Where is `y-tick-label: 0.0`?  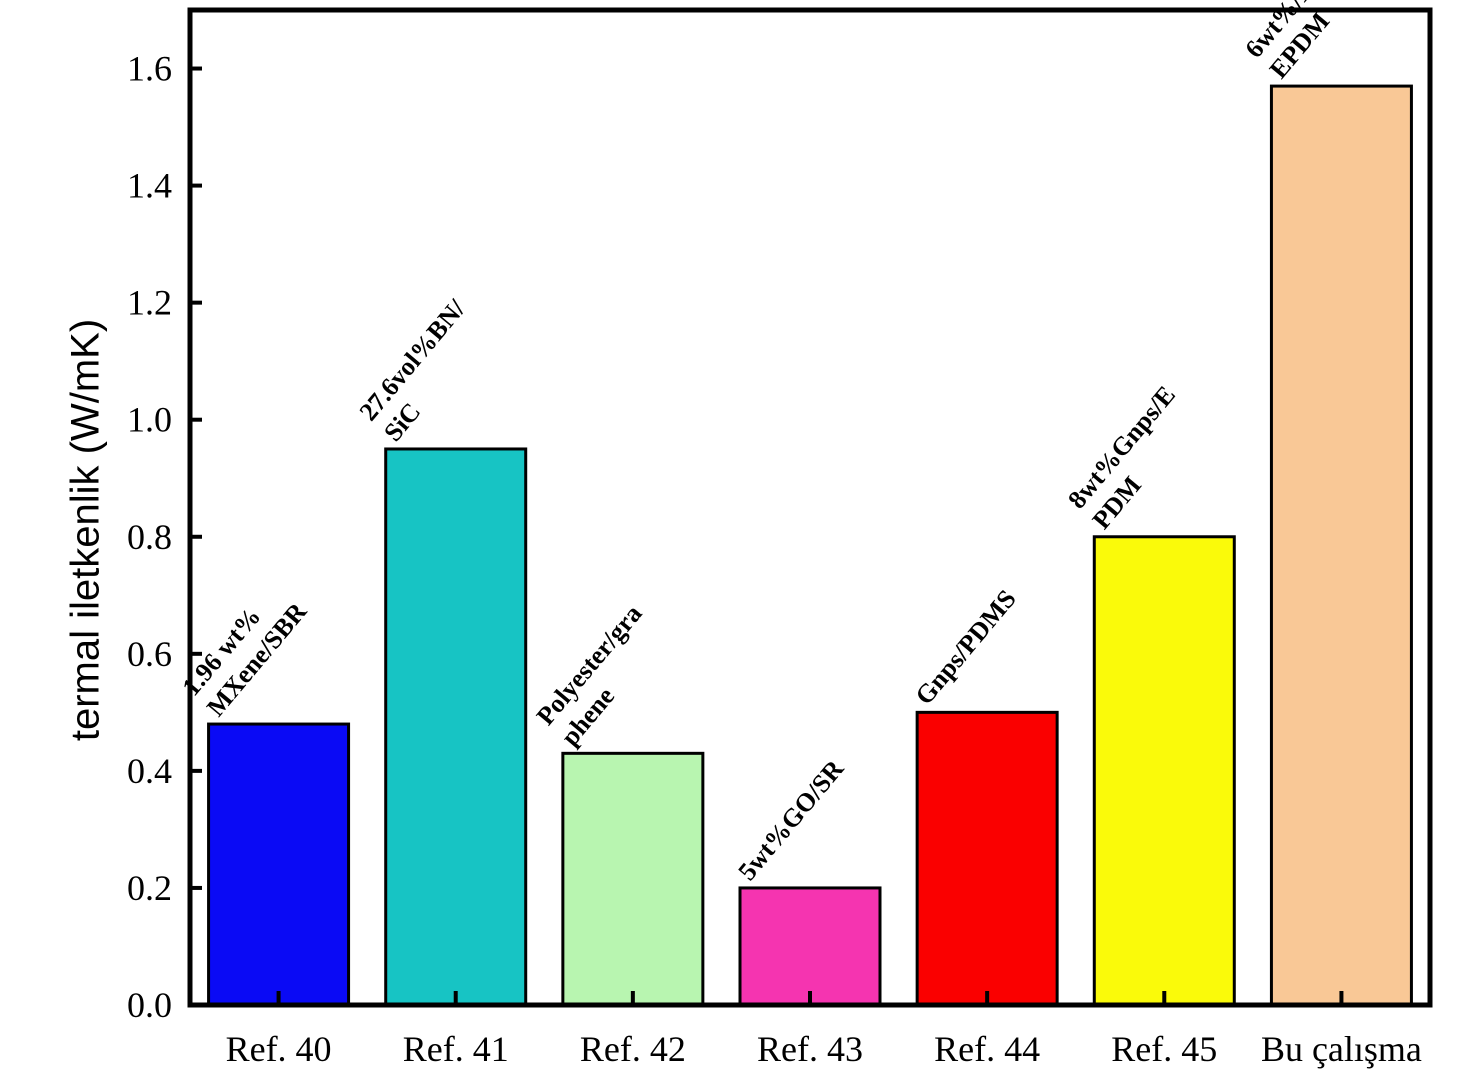
y-tick-label: 0.0 is located at coordinates (149, 1005).